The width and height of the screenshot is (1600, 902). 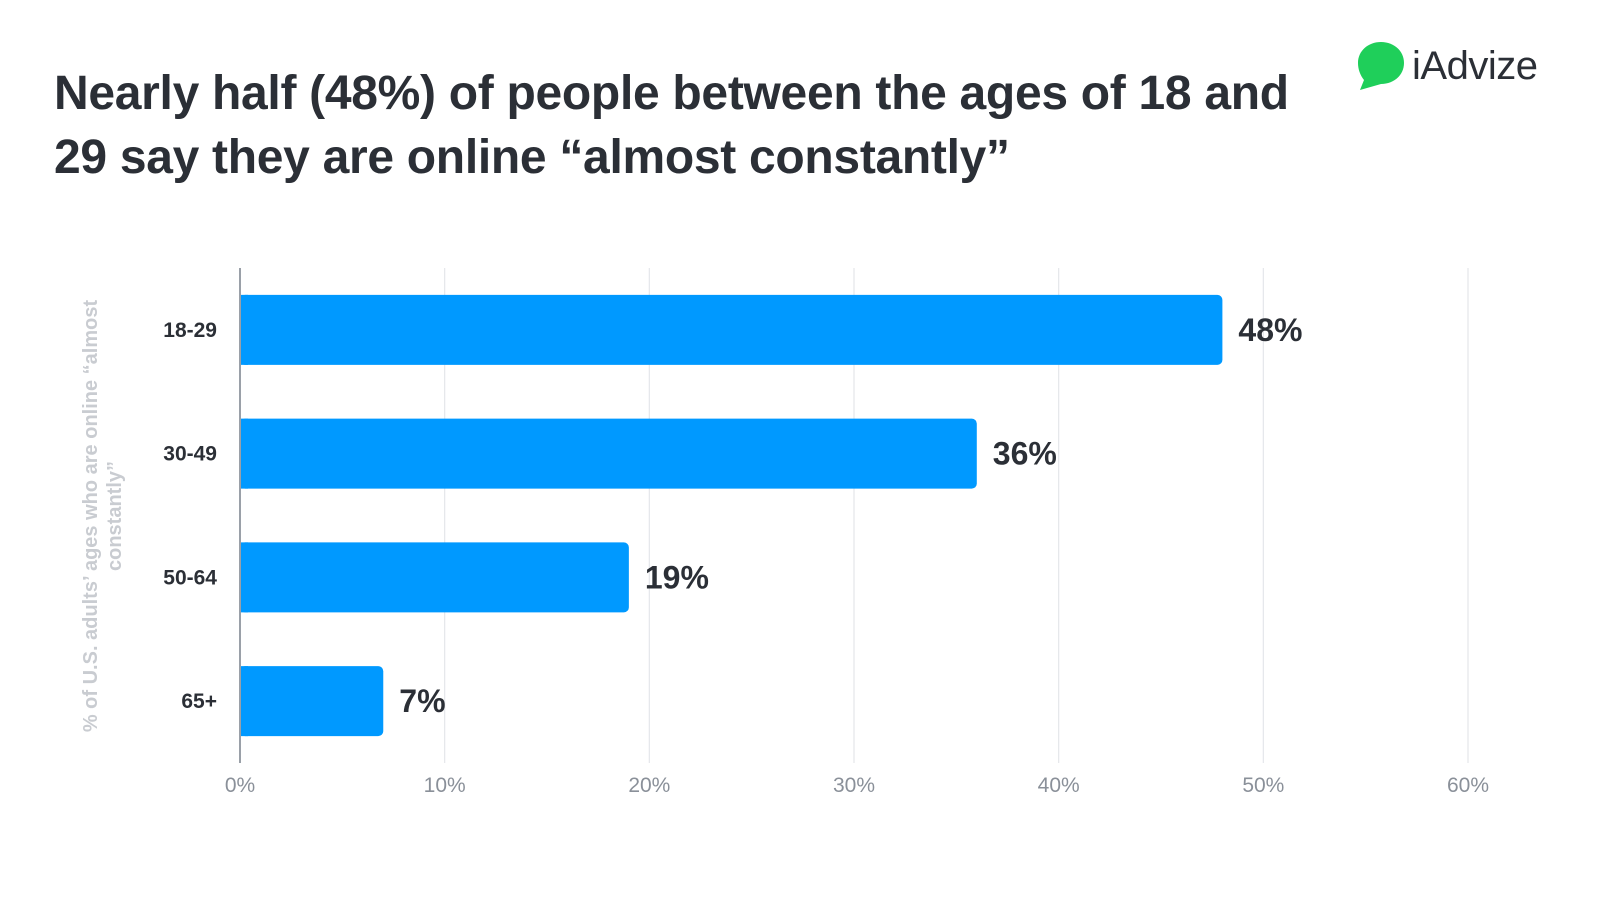 I want to click on data-label: 19%, so click(x=677, y=577).